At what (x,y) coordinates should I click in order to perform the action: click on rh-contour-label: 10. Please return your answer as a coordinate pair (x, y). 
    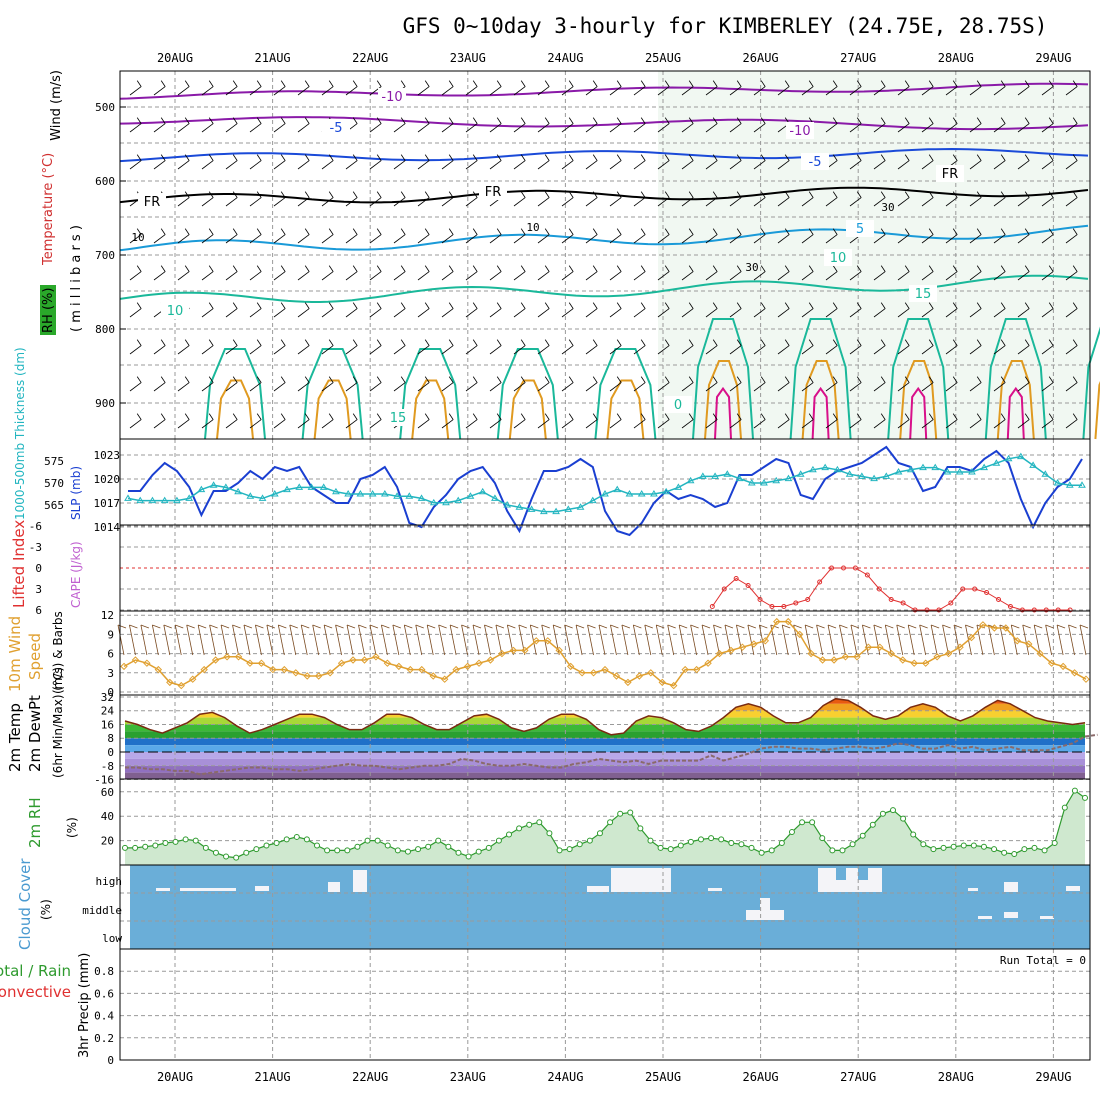
    Looking at the image, I should click on (137, 237).